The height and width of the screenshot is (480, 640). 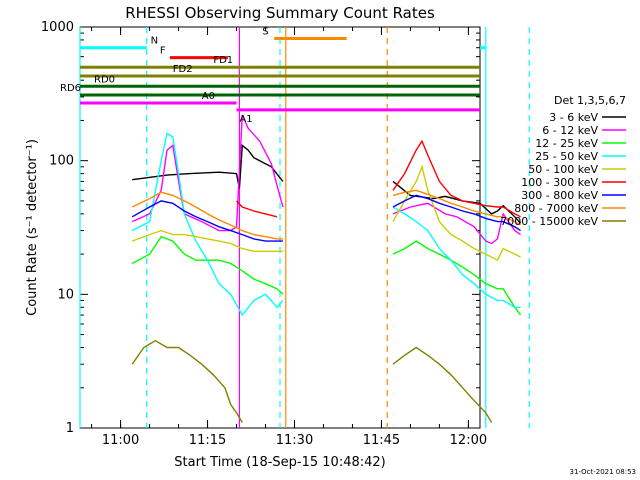 What do you see at coordinates (70, 428) in the screenshot?
I see `y-tick-label: 1` at bounding box center [70, 428].